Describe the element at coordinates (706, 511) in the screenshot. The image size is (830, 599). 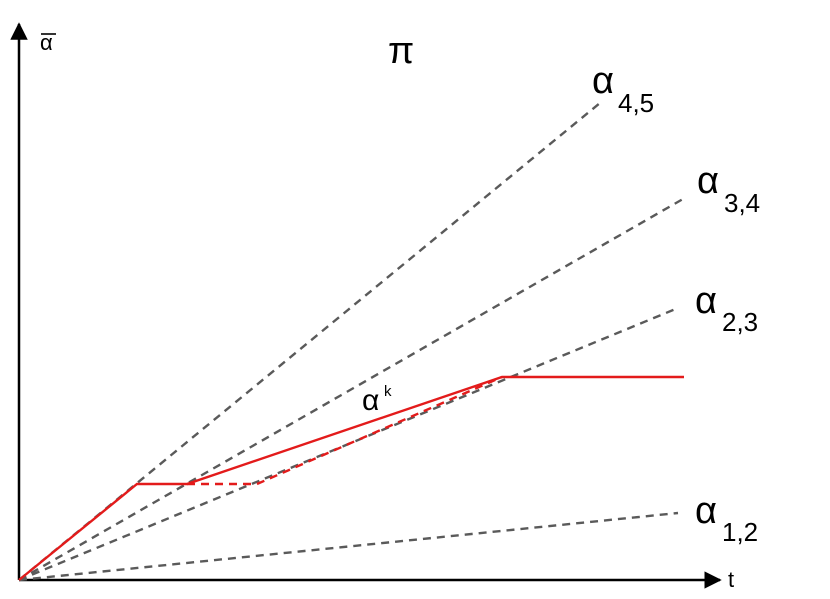
I see `ray-label-1-2-symbol: α` at that location.